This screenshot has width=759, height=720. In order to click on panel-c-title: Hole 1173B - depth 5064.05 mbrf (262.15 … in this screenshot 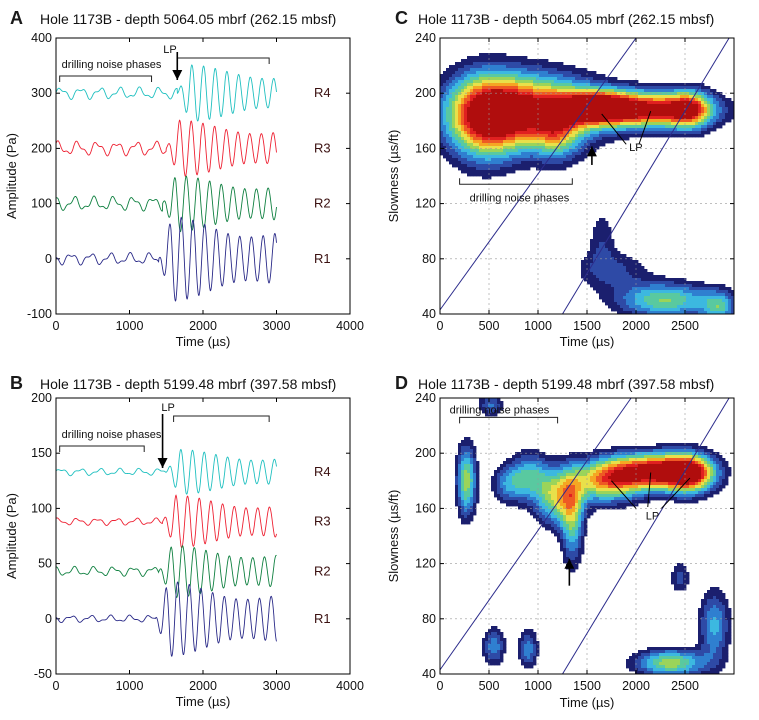, I will do `click(566, 19)`.